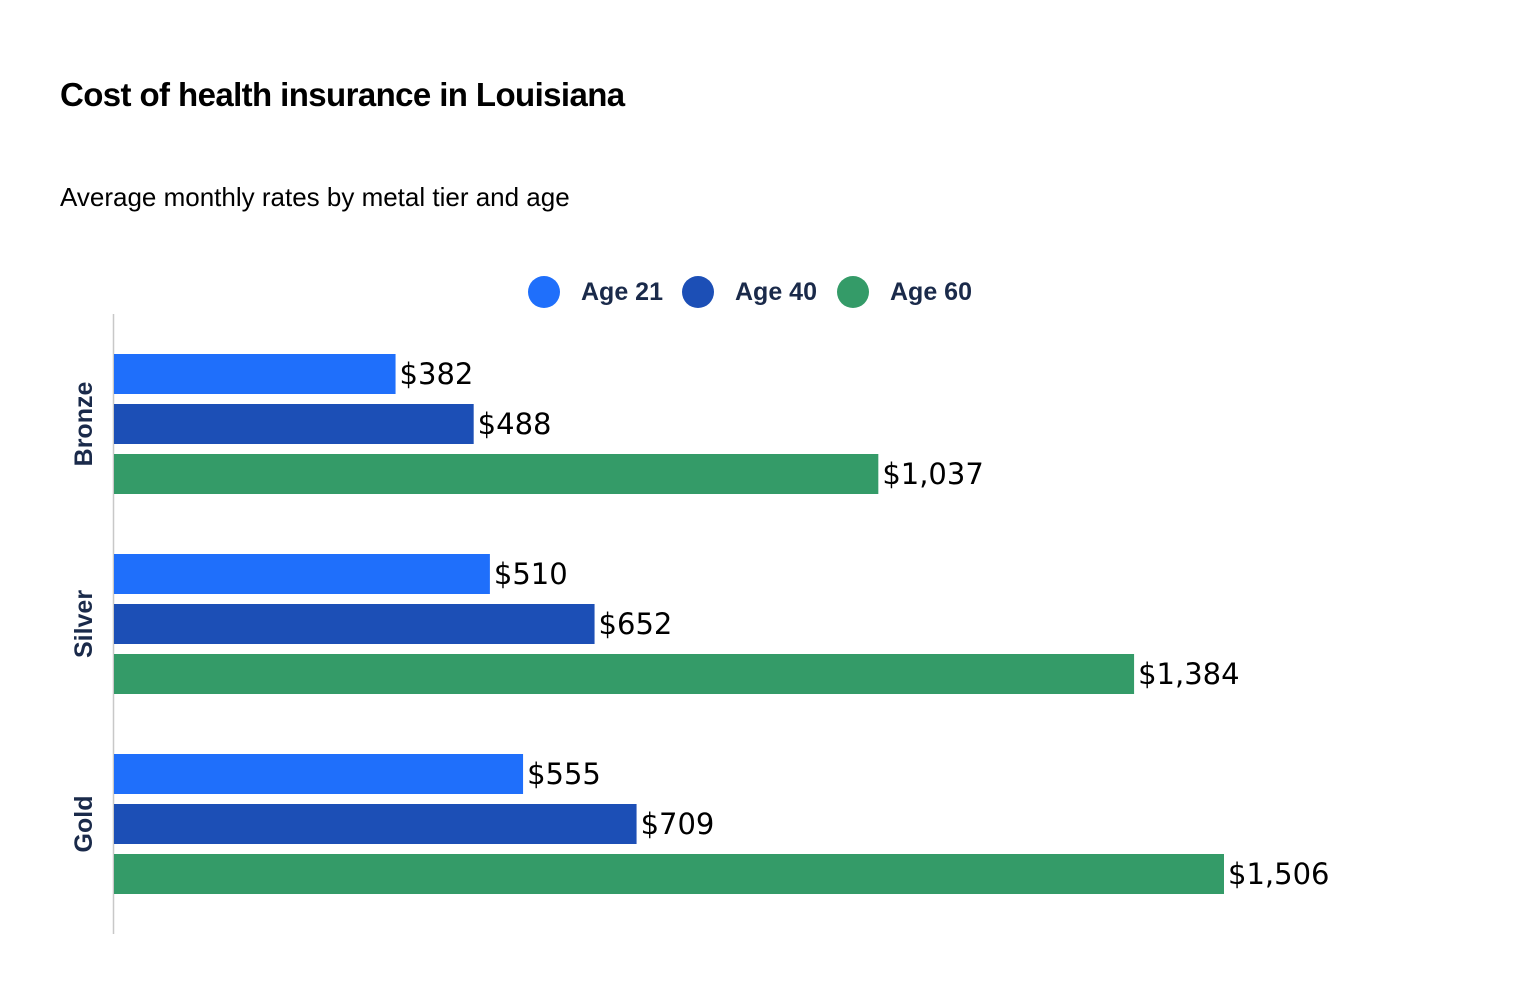  I want to click on category-label-bronze: Bronze, so click(84, 424).